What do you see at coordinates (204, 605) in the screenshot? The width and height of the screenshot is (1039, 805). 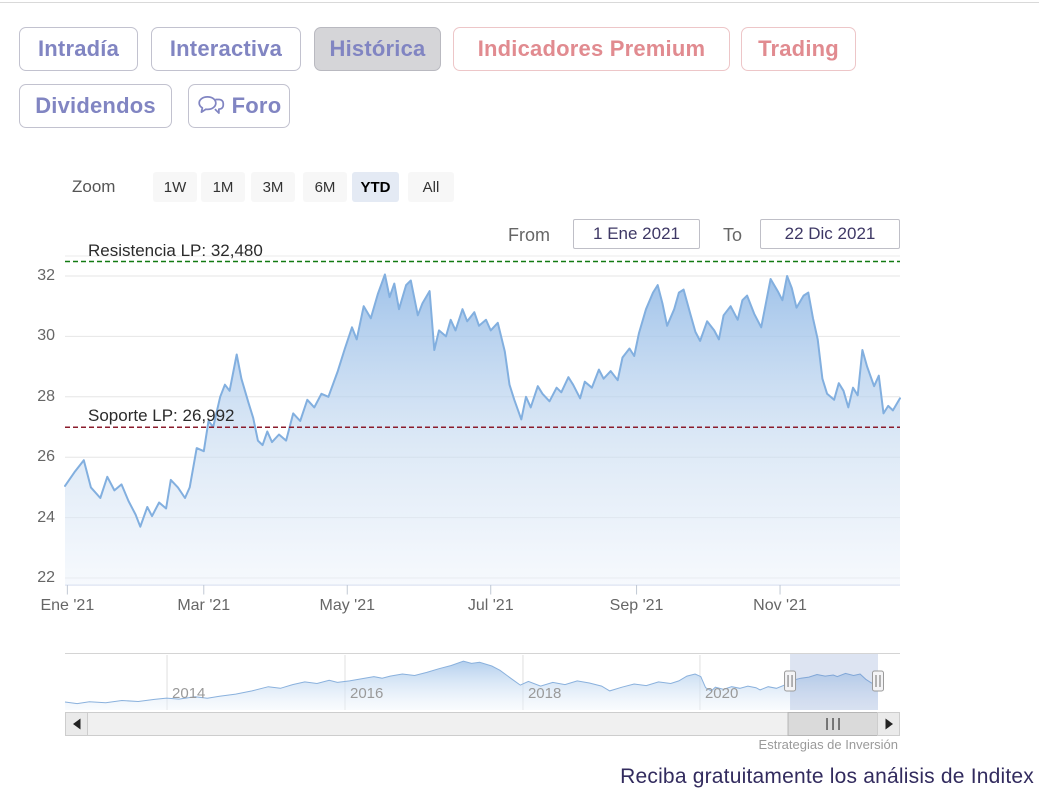 I see `x-axis-label: Mar '21` at bounding box center [204, 605].